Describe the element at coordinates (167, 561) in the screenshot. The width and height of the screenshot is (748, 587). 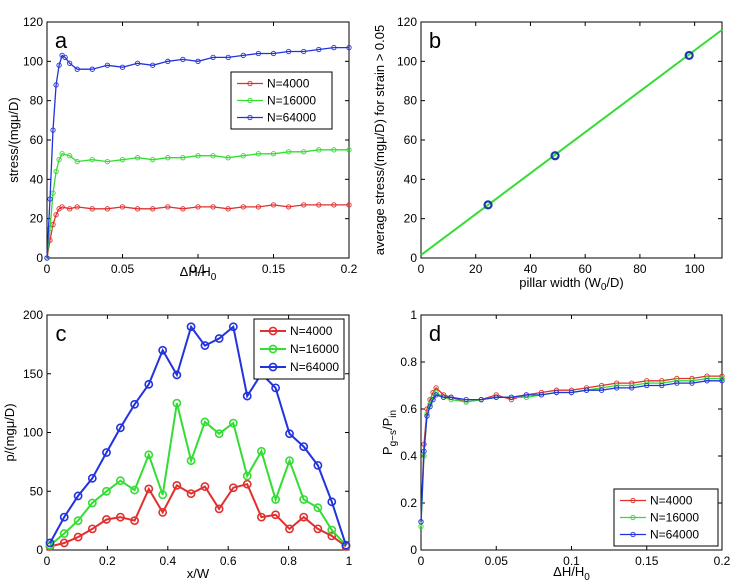
I see `x-tick-label-c: 0.4` at that location.